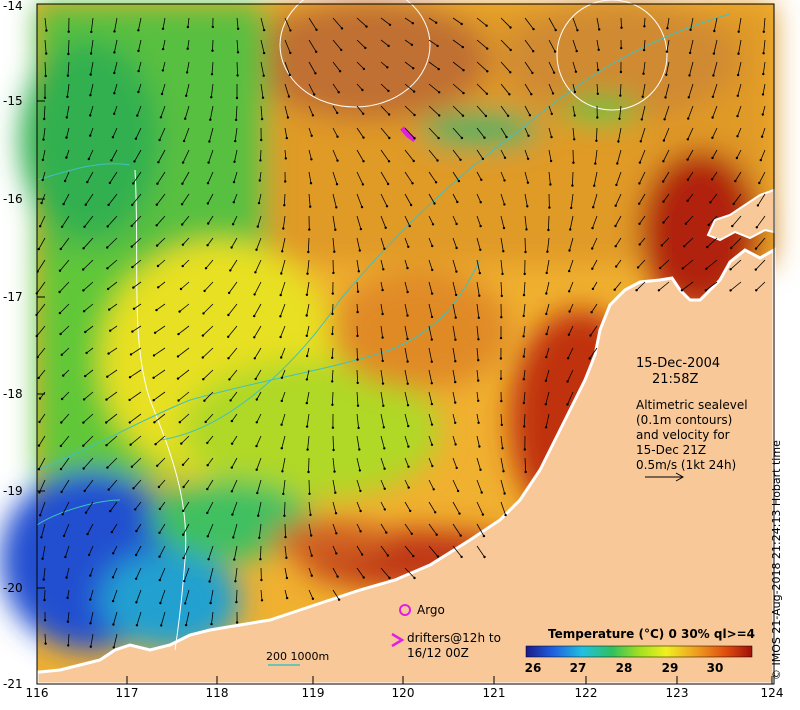 This screenshot has height=710, width=800. What do you see at coordinates (127, 693) in the screenshot?
I see `x-tick: 117` at bounding box center [127, 693].